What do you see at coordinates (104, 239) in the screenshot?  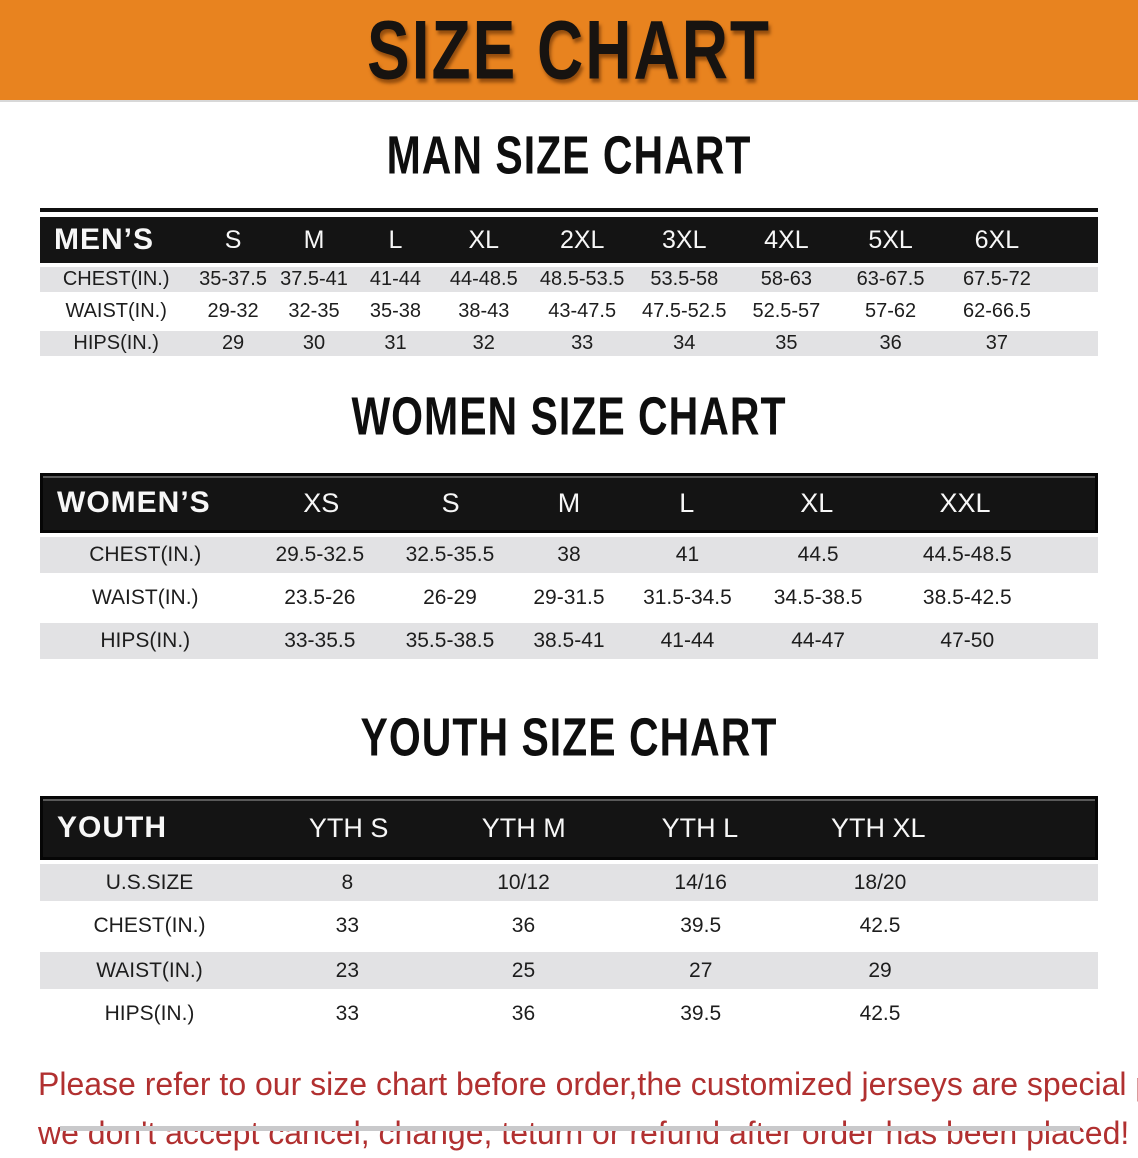 I see `table-corner-label: MEN’S` at bounding box center [104, 239].